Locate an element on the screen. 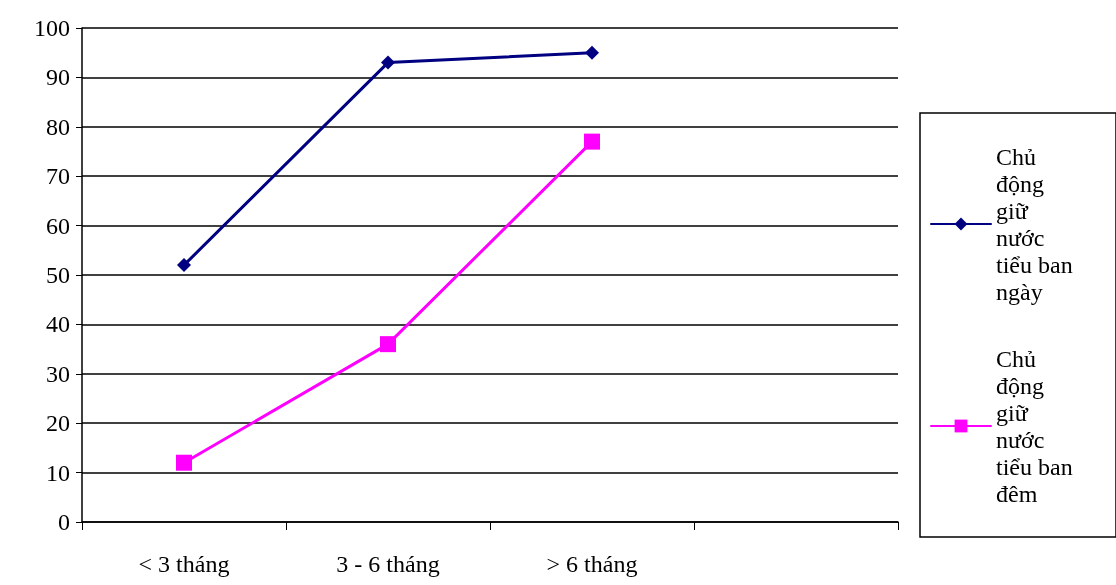  y-tick-label: 90 is located at coordinates (58, 77).